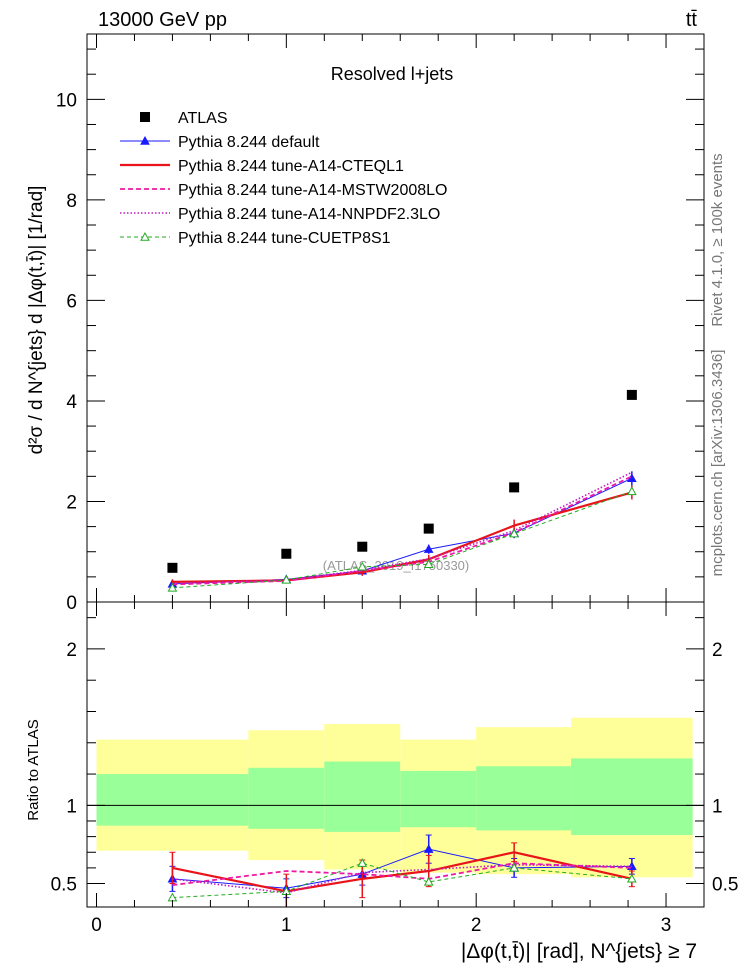 The image size is (746, 972). I want to click on pythia-8-244-tune-a14-nnpdf2-3lo-line, so click(402, 528).